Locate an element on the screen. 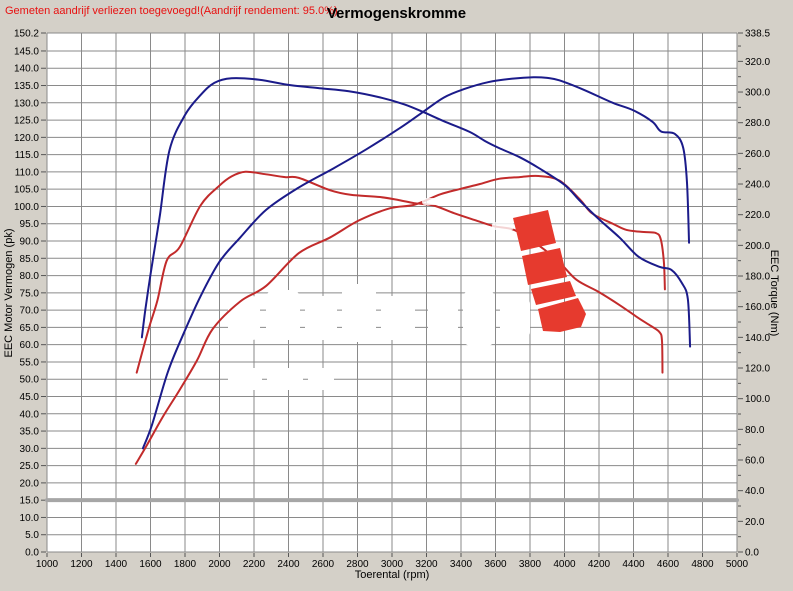 This screenshot has width=793, height=591. y-left-tick-label: 90.0 is located at coordinates (30, 242).